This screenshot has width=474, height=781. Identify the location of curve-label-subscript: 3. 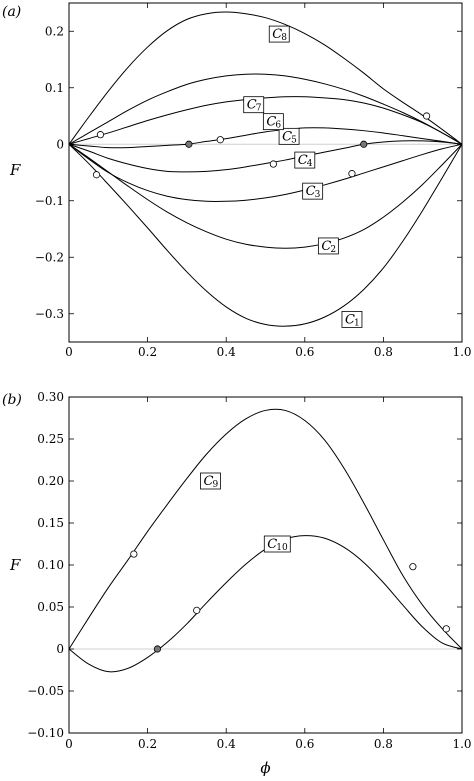
(318, 195).